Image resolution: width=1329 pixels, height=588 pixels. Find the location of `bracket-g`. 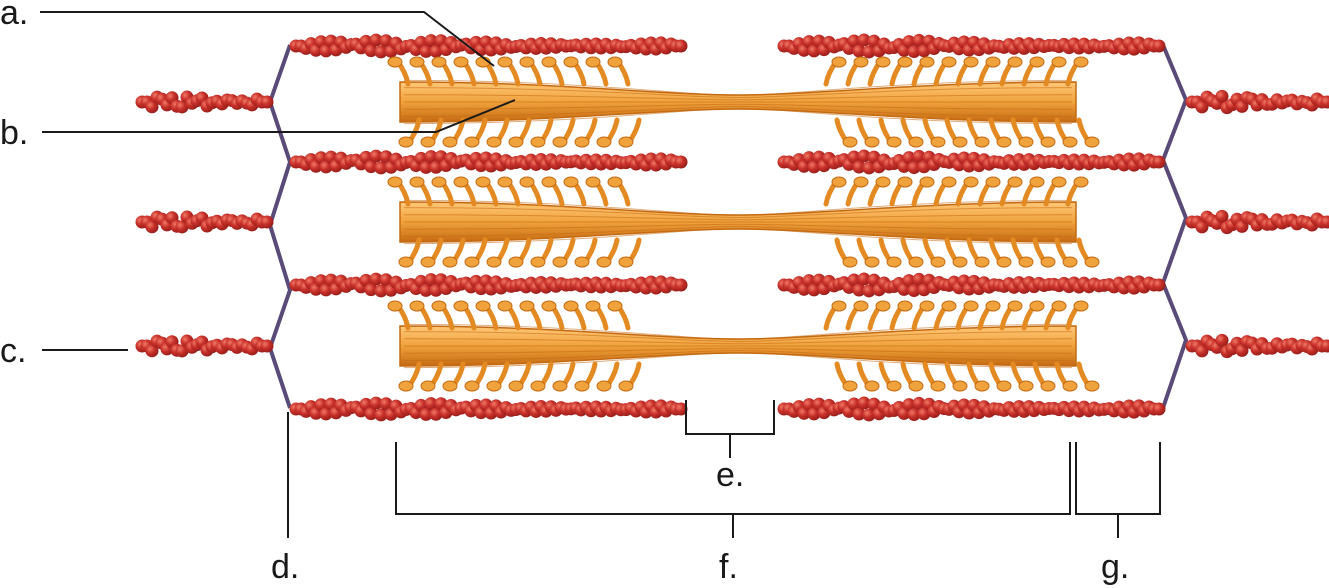

bracket-g is located at coordinates (1118, 478).